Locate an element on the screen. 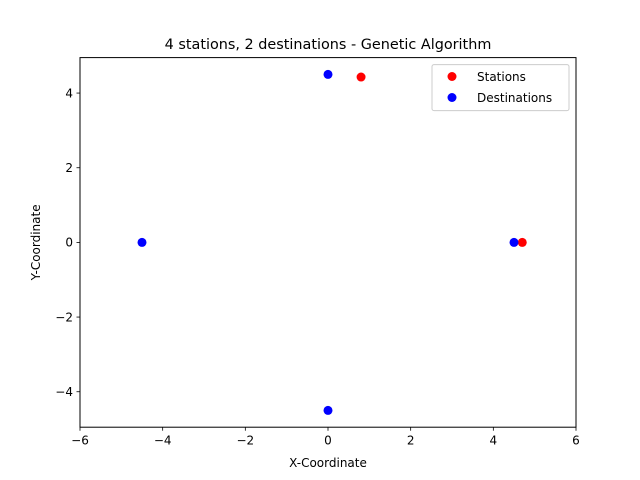 The image size is (640, 480). legend: Stations Destinations is located at coordinates (500, 88).